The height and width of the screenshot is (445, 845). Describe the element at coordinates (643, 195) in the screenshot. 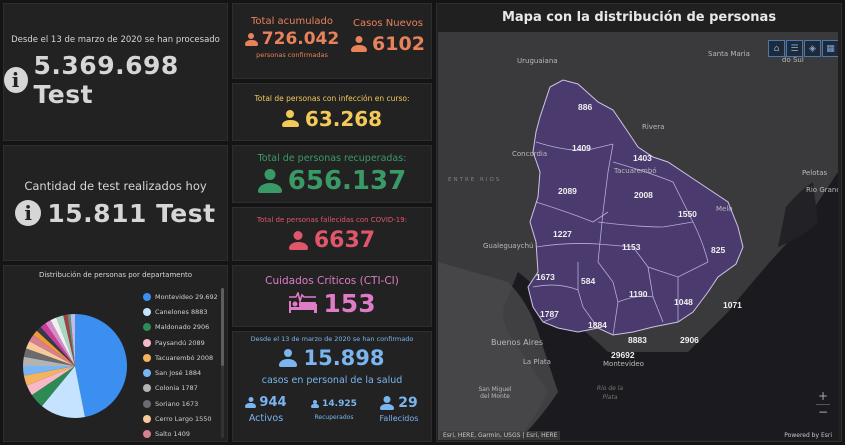

I see `dept-value-tacuarembo: 2008` at that location.